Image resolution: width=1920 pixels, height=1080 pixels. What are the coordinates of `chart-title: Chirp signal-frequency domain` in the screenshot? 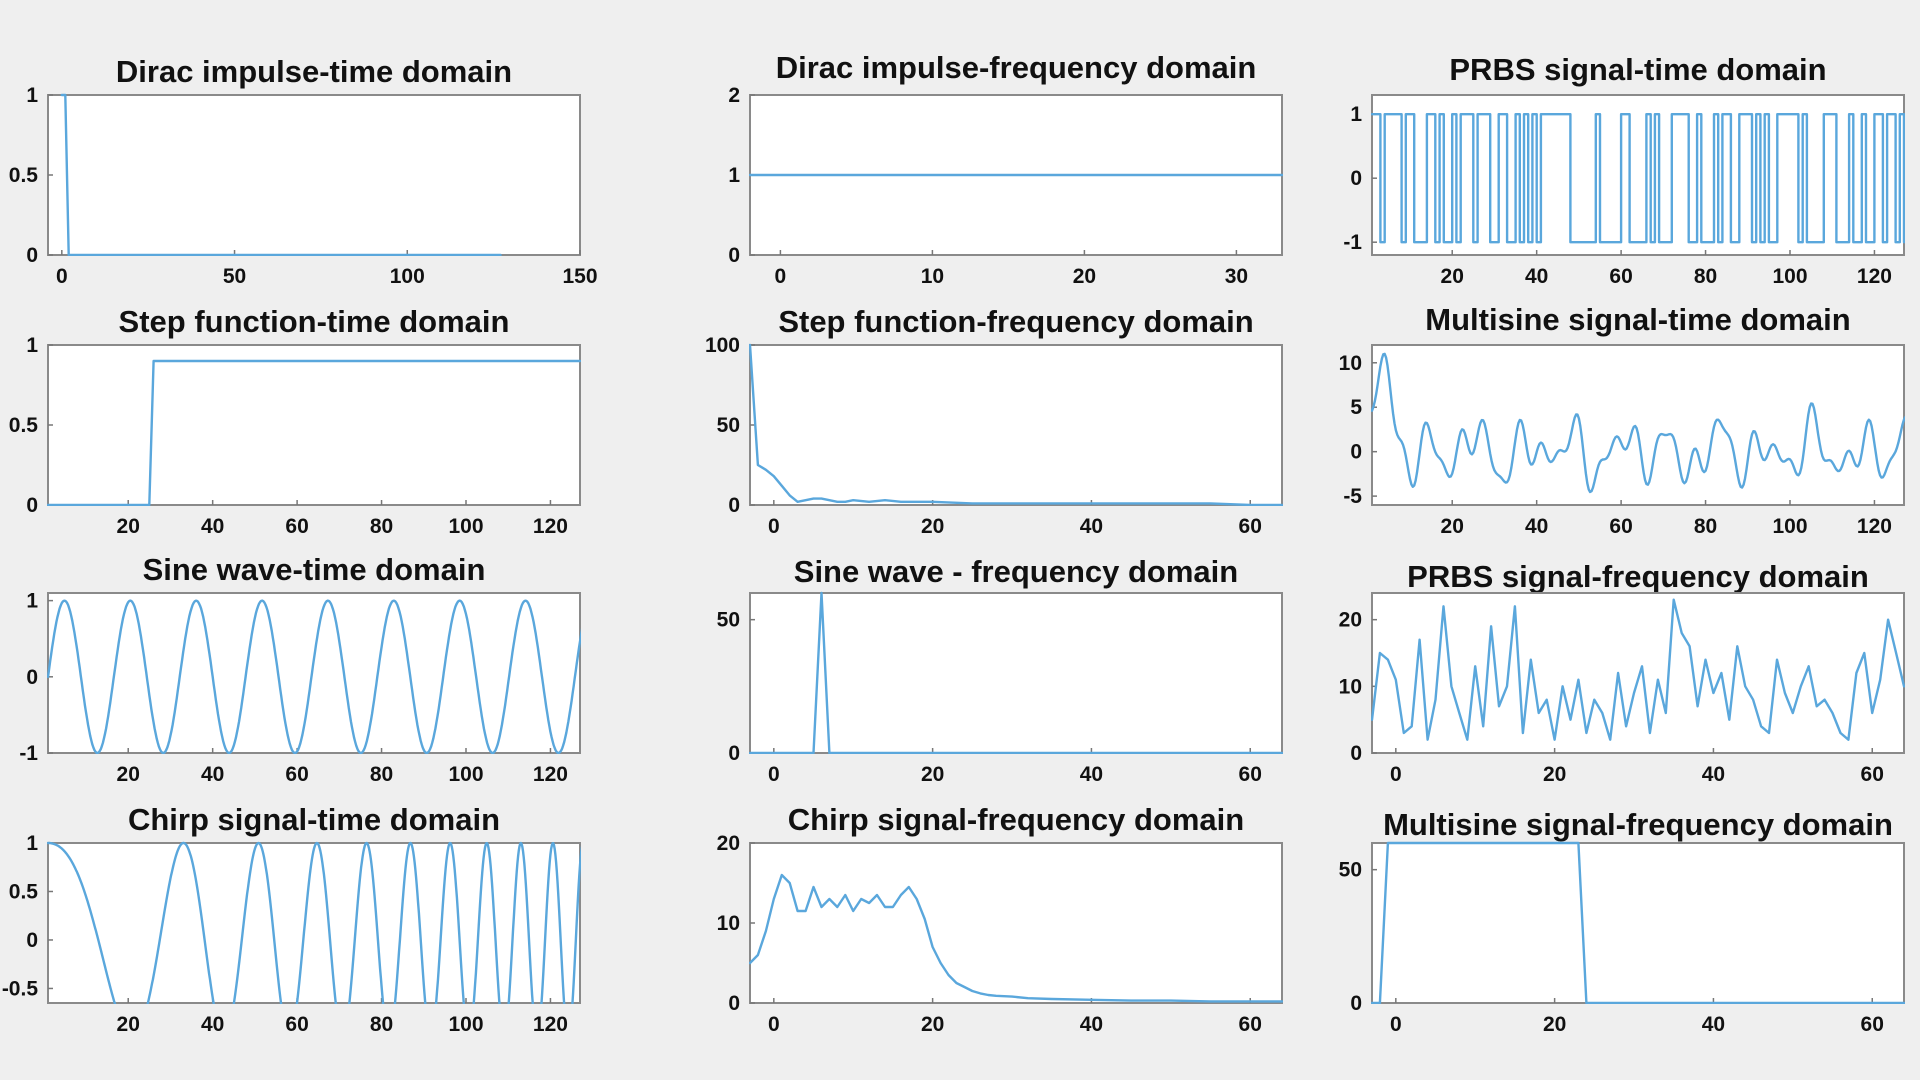 It's located at (1016, 819).